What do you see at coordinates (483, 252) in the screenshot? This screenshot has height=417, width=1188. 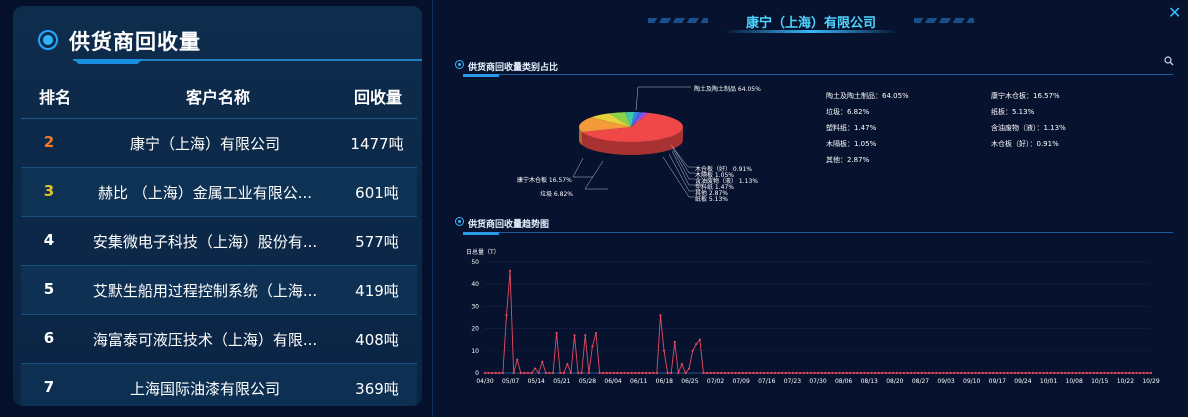 I see `y-axis-label: 日总量（T）` at bounding box center [483, 252].